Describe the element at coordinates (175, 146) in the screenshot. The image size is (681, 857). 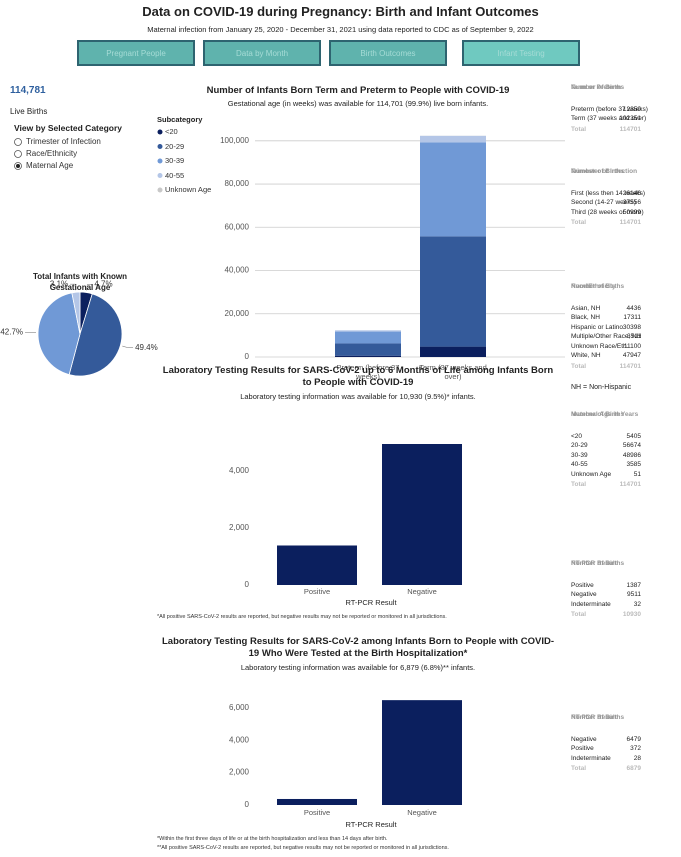
I see `legend-label: 20-29` at that location.